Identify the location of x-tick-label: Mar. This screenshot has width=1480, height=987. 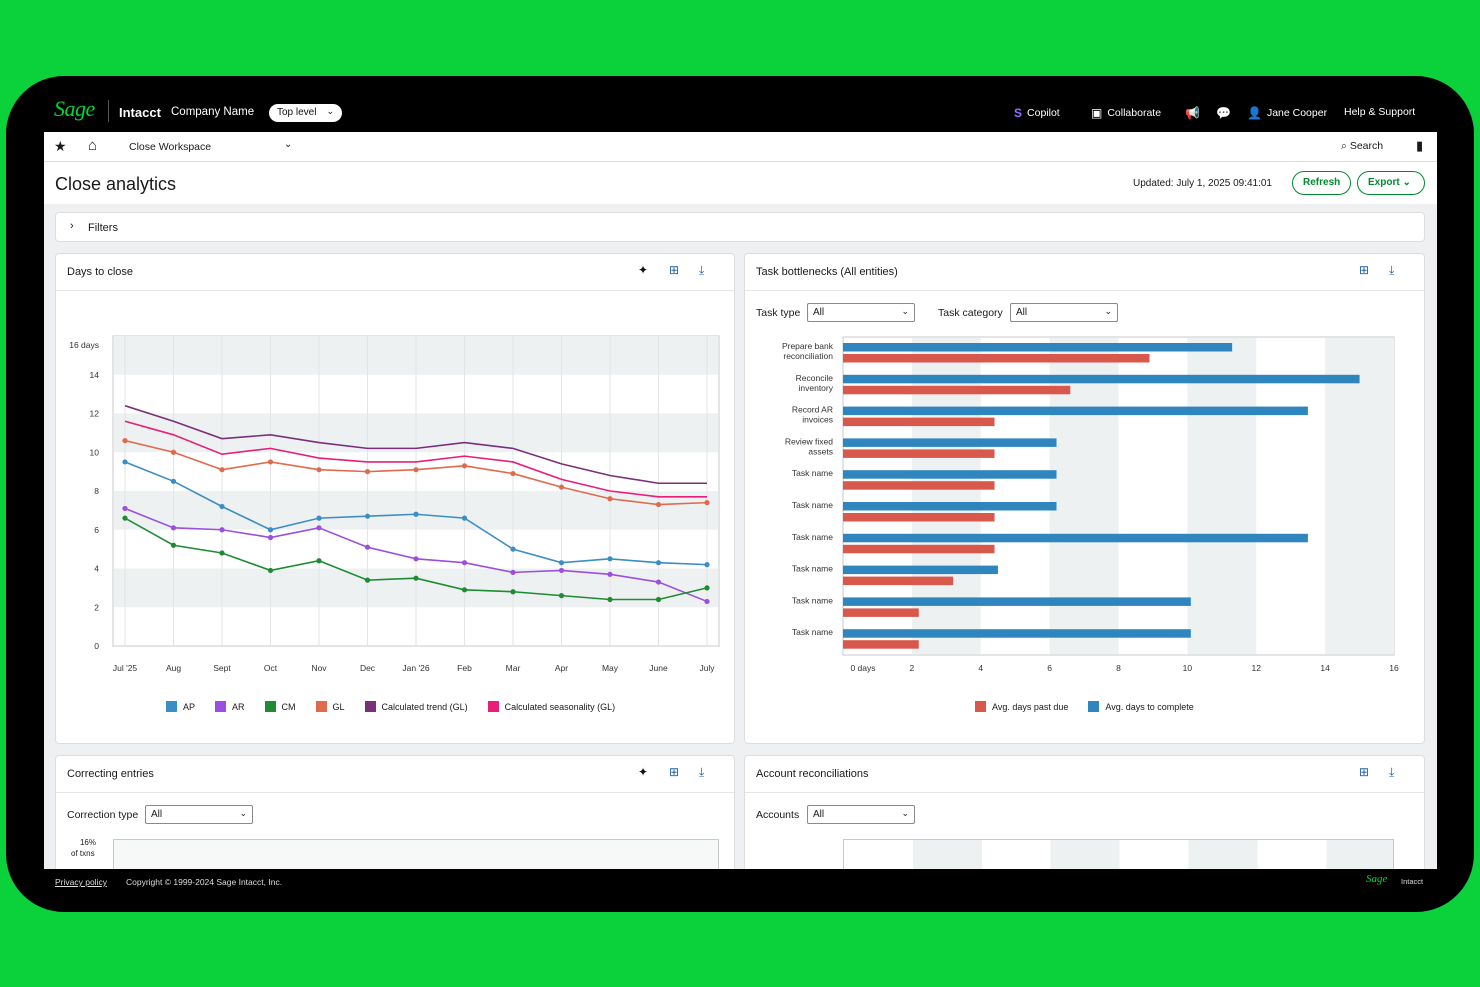
(513, 668).